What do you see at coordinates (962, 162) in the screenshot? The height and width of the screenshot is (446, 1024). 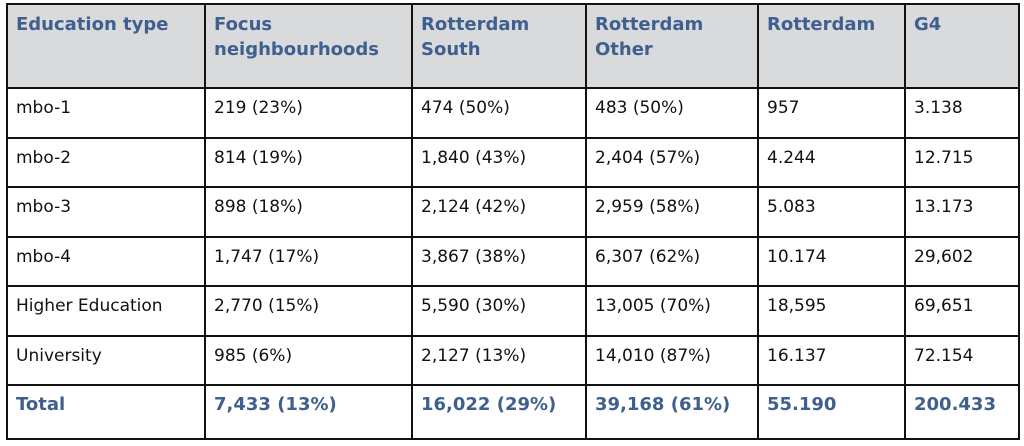 I see `cell-g4: 12.715` at bounding box center [962, 162].